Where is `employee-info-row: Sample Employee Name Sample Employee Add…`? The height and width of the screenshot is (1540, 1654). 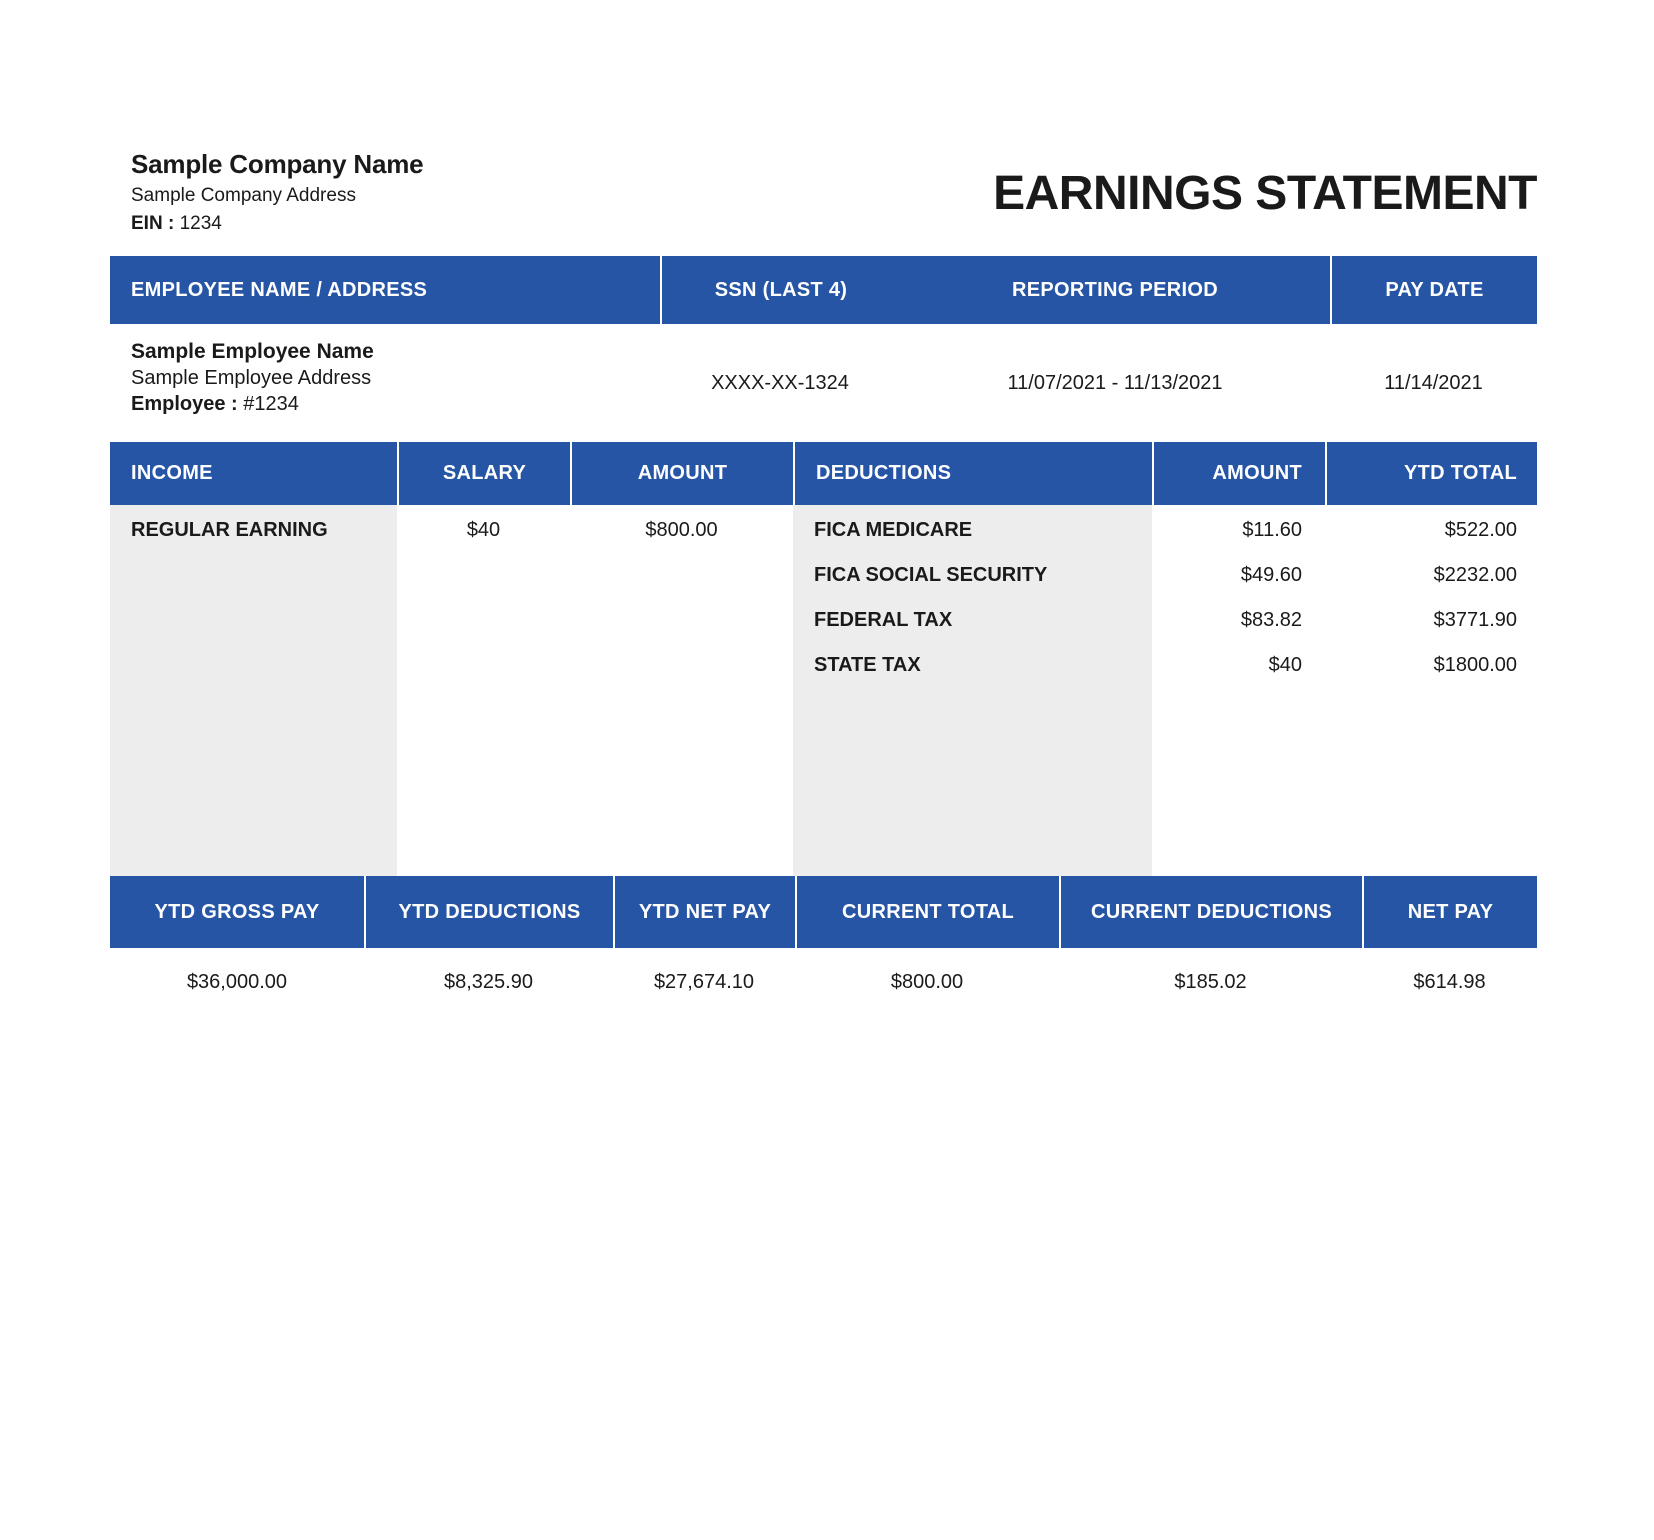
employee-info-row: Sample Employee Name Sample Employee Add… is located at coordinates (823, 383).